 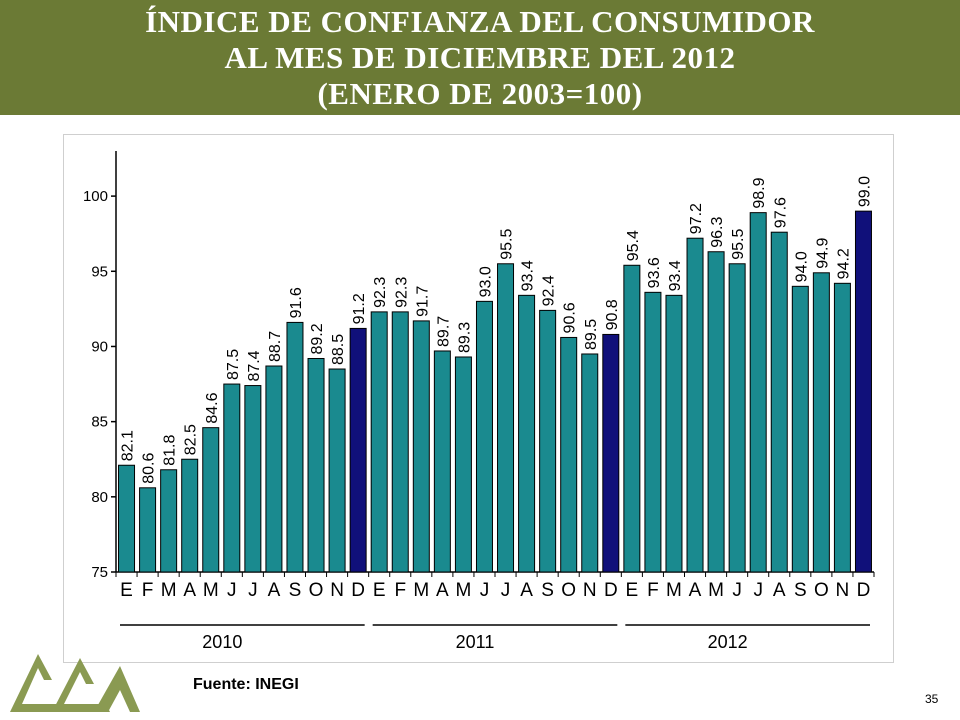 I want to click on data-label: 90.6, so click(x=570, y=317).